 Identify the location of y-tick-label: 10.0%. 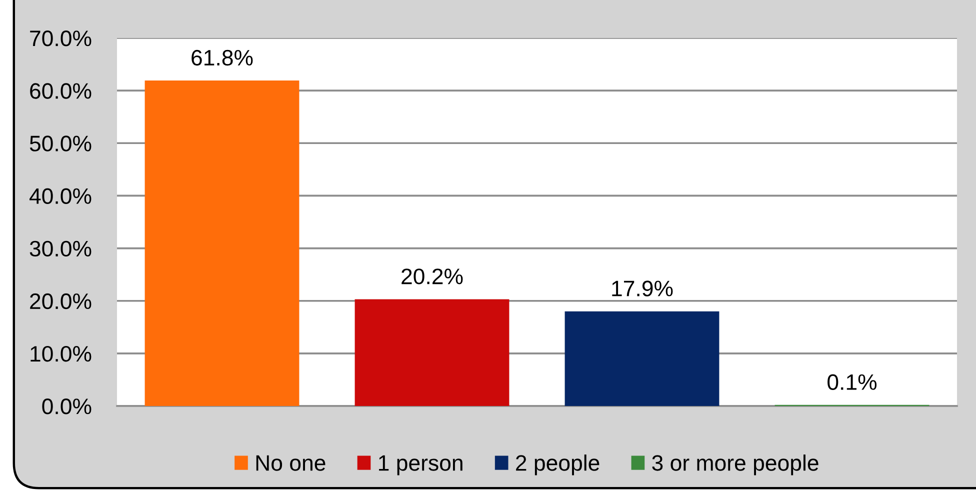
(61, 354).